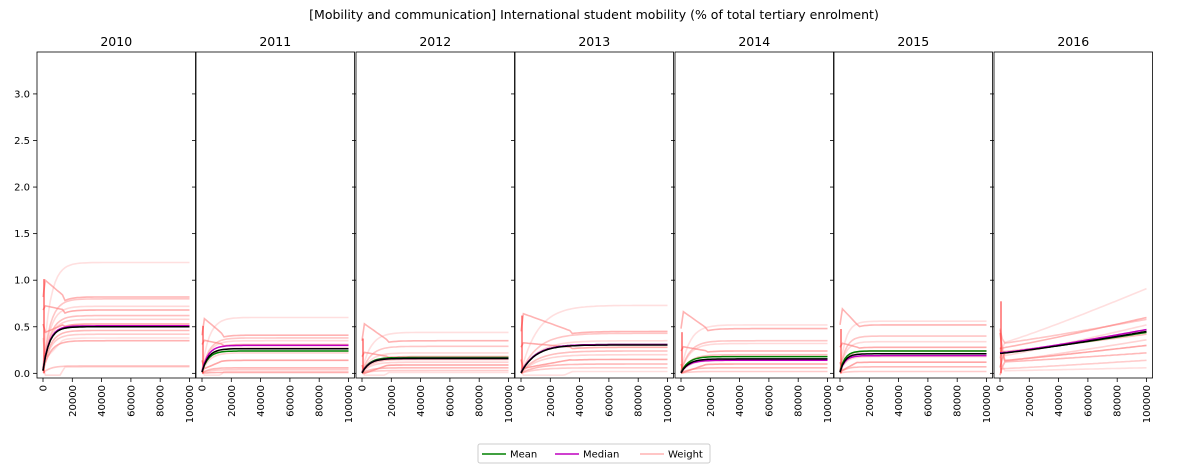  Describe the element at coordinates (22, 234) in the screenshot. I see `y-tick-label: 1.5` at that location.